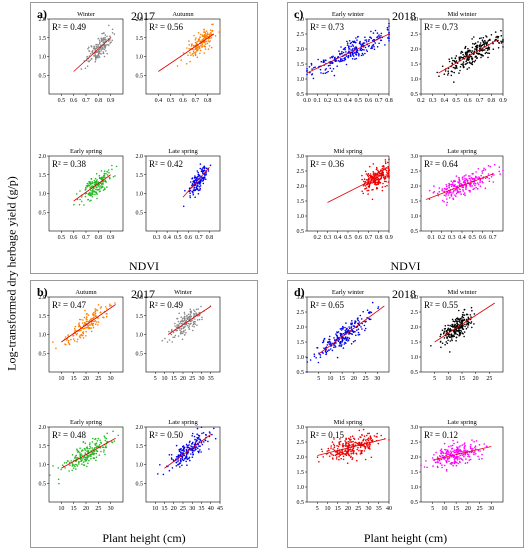 The height and width of the screenshot is (550, 526). What do you see at coordinates (178, 238) in the screenshot?
I see `x-tick-label: 0.5` at bounding box center [178, 238].